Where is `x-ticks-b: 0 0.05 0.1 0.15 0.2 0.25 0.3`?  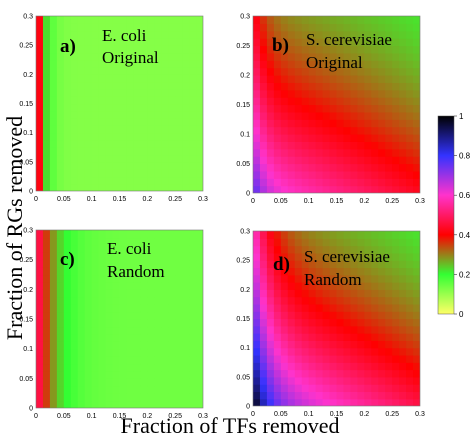
x-ticks-b: 0 0.05 0.1 0.15 0.2 0.25 0.3 is located at coordinates (338, 201).